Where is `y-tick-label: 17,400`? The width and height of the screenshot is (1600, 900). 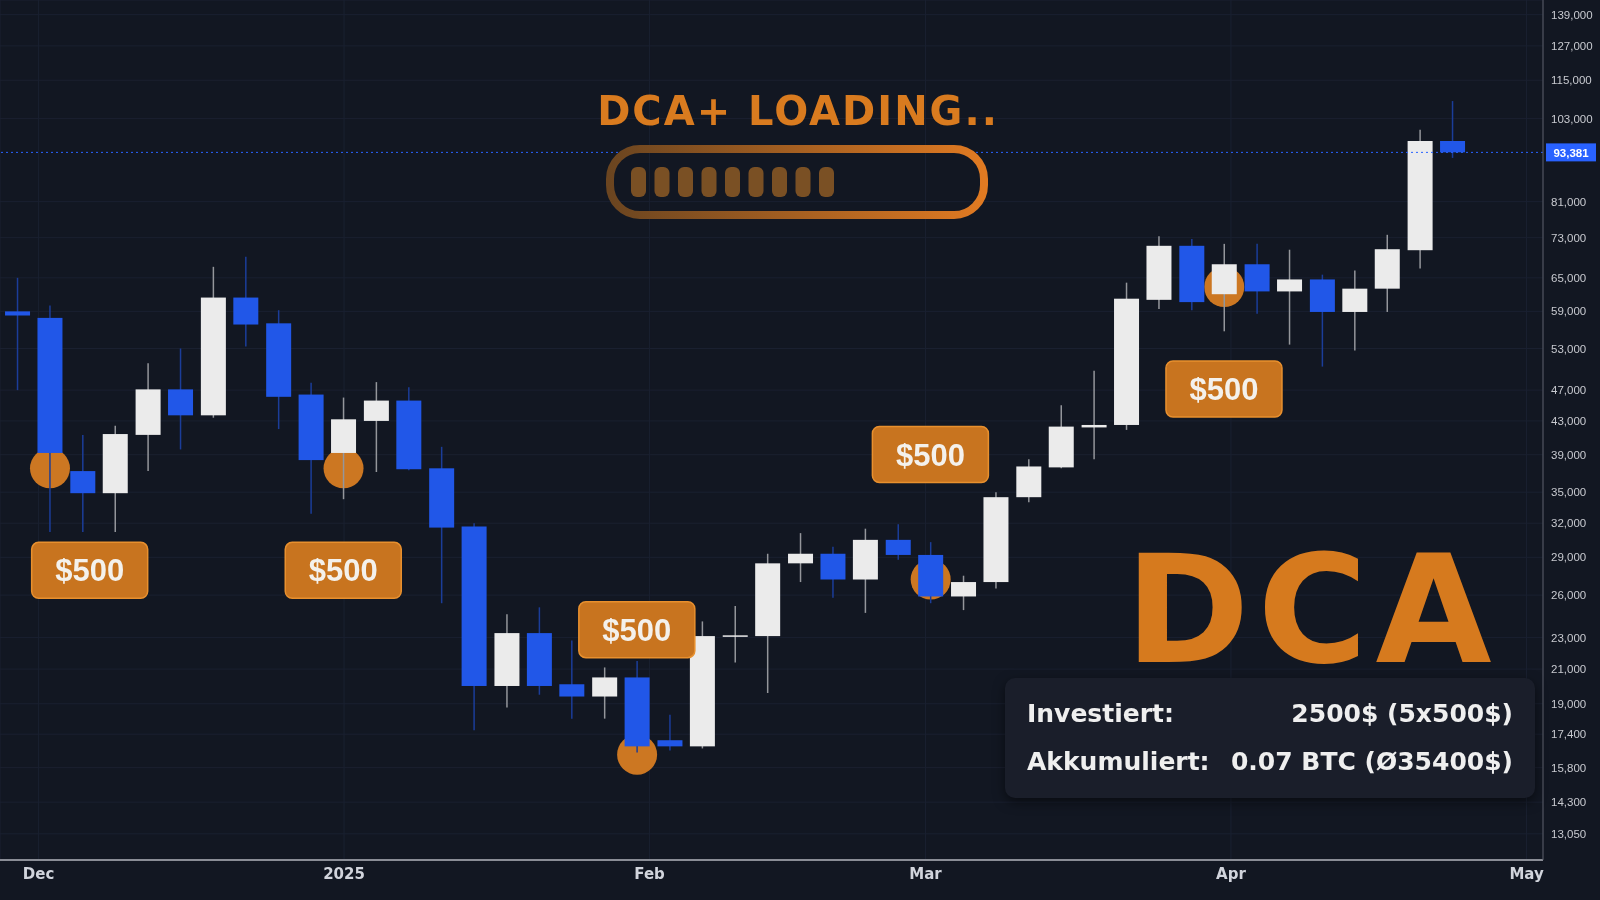
y-tick-label: 17,400 is located at coordinates (1569, 734).